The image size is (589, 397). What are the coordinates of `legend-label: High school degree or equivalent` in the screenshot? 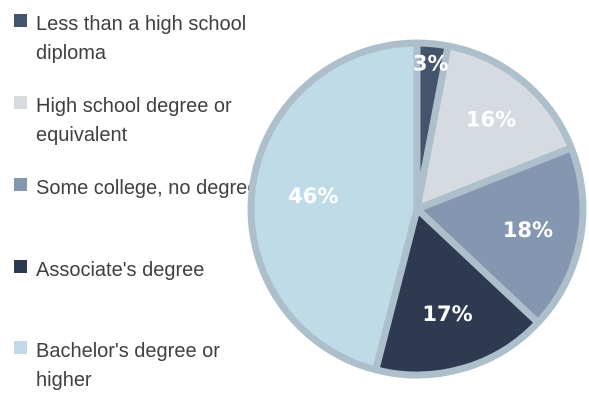 It's located at (134, 120).